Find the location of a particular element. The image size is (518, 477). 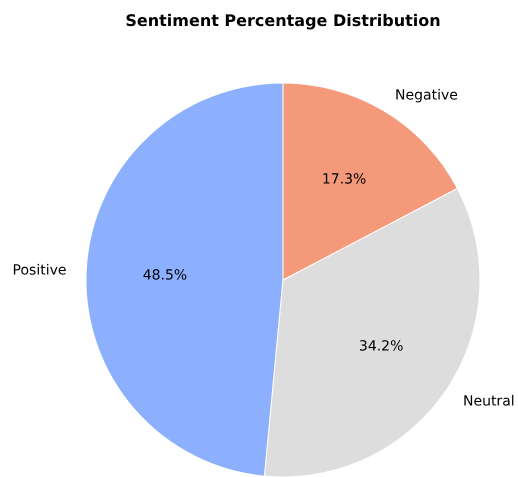

data-label: 34.2% is located at coordinates (381, 346).